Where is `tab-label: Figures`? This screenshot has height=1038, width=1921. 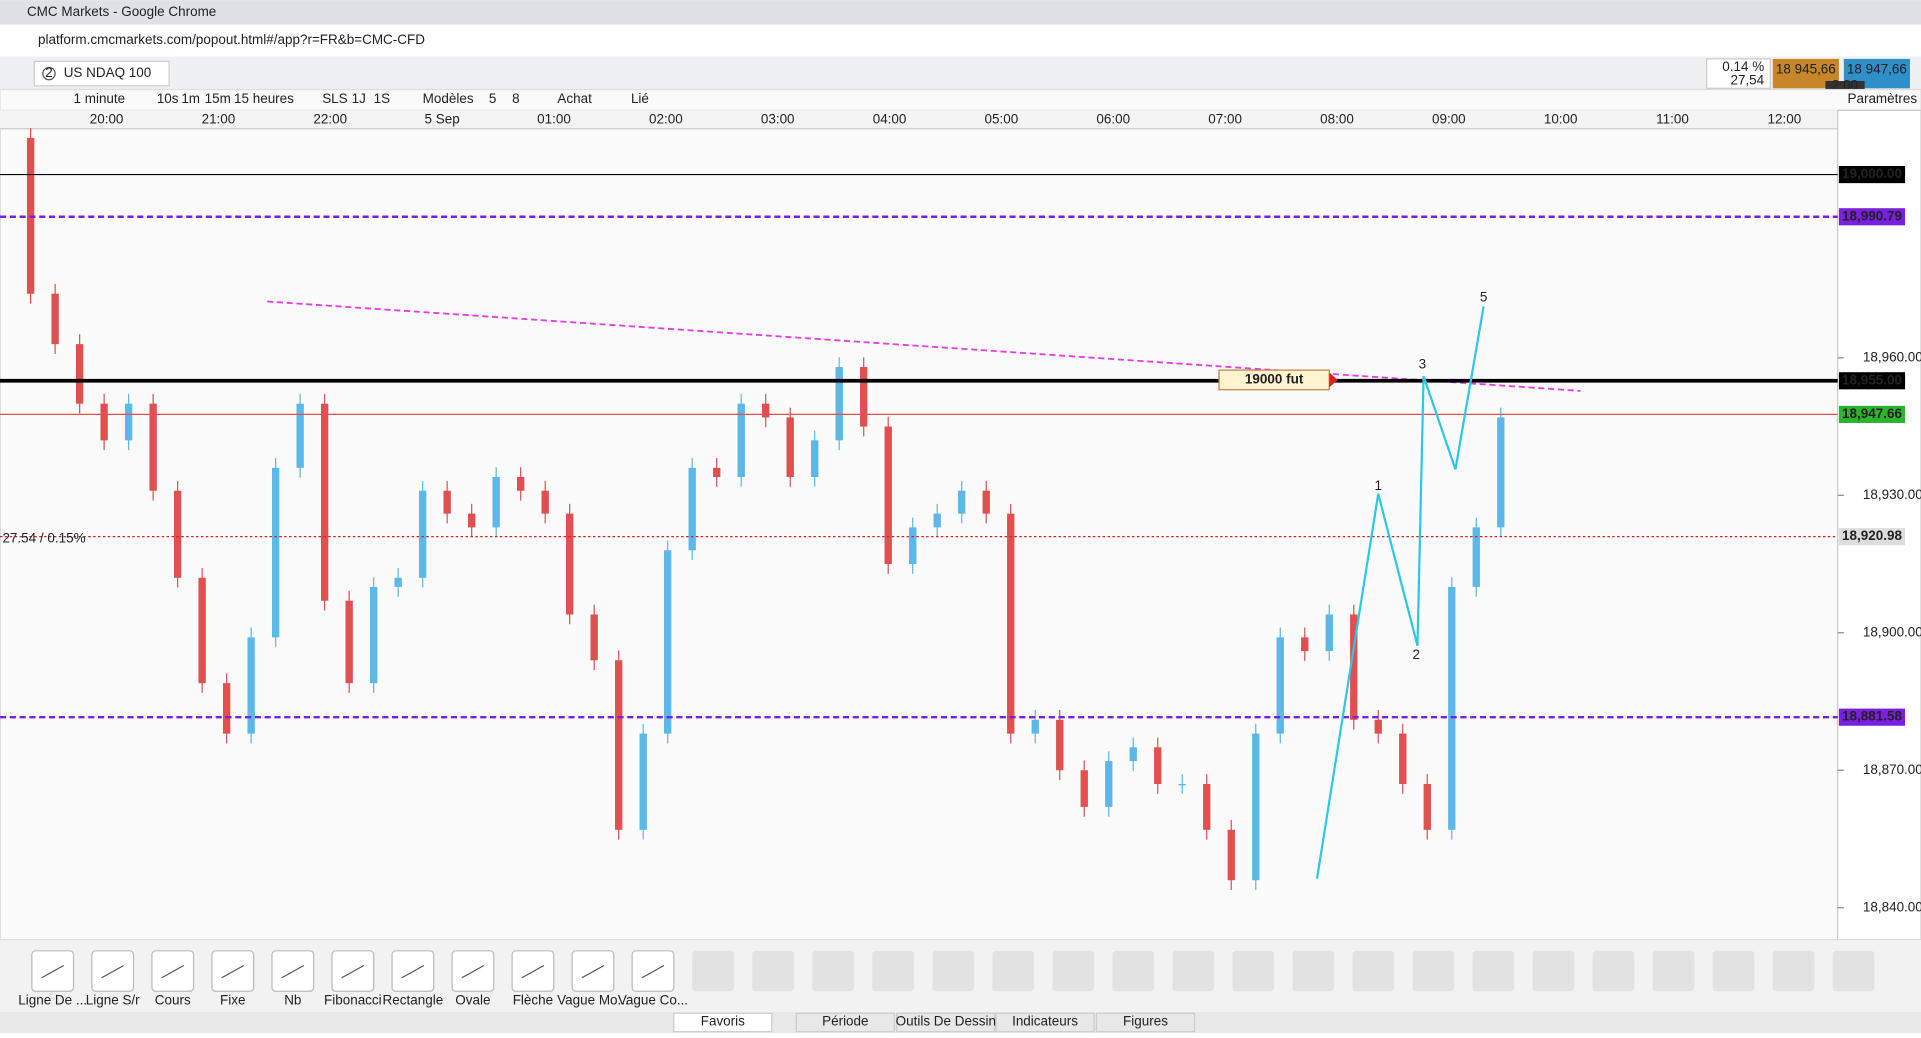 tab-label: Figures is located at coordinates (1145, 1020).